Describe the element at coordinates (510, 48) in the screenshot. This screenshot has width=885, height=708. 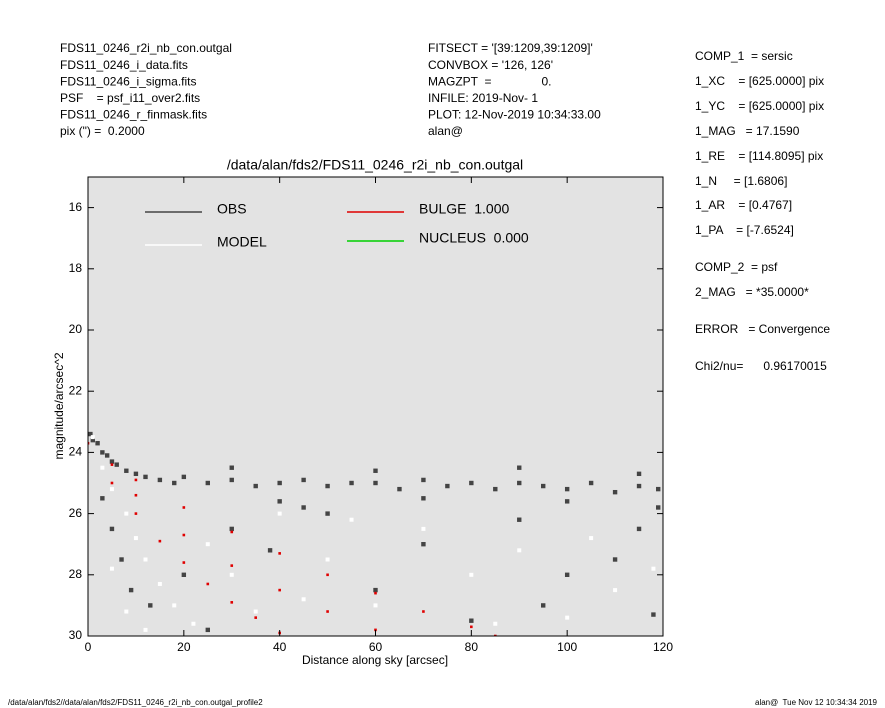
I see `header-middle-line: FITSECT = '[39:1209,39:1209]'` at that location.